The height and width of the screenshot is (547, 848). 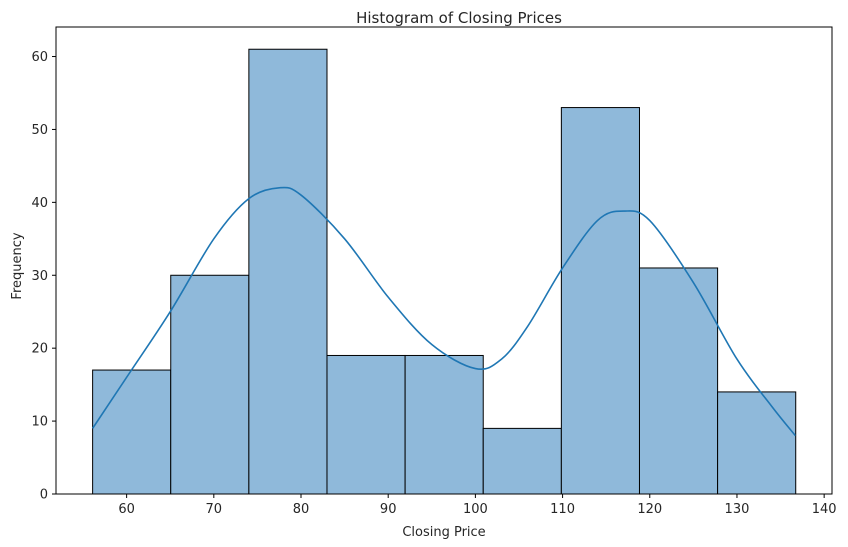 I want to click on y-tick-label-0: 0, so click(x=44, y=495).